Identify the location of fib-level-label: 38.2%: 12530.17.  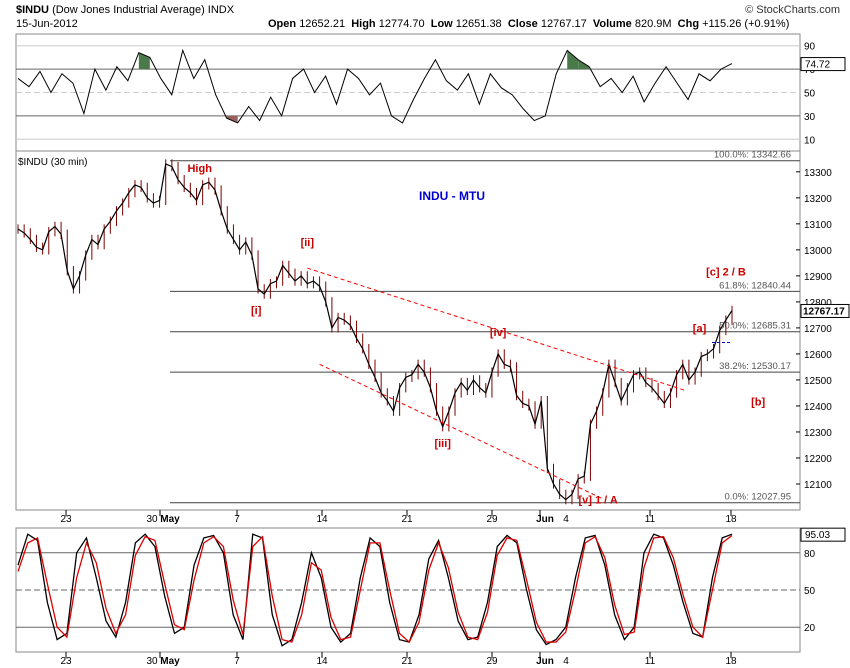
(755, 366).